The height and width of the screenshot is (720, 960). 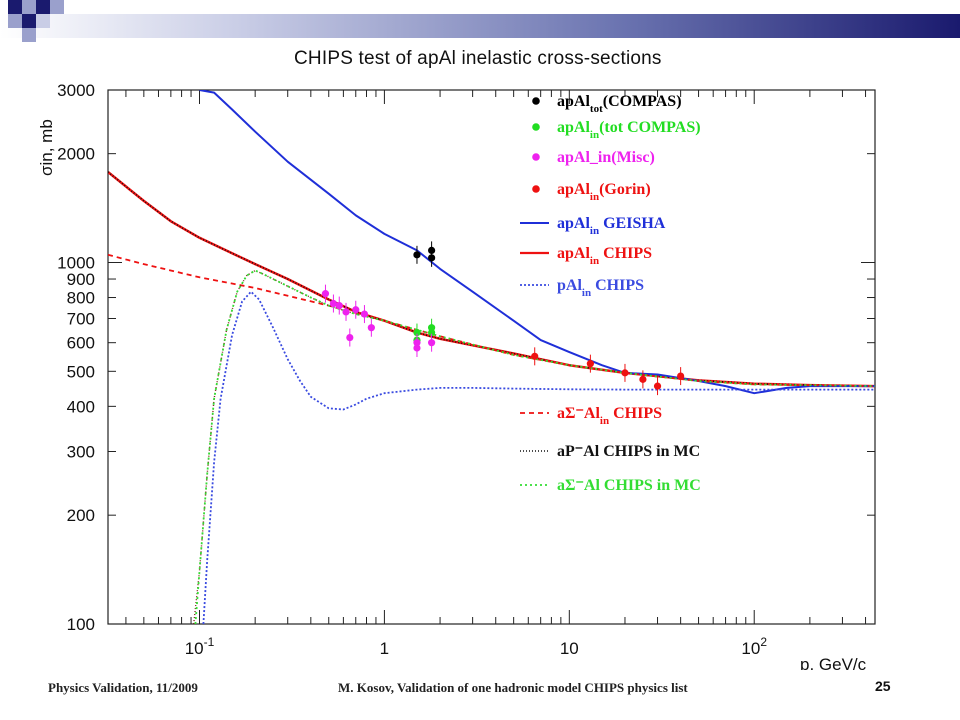 What do you see at coordinates (619, 104) in the screenshot?
I see `legend-label: apAltot(COMPAS)` at bounding box center [619, 104].